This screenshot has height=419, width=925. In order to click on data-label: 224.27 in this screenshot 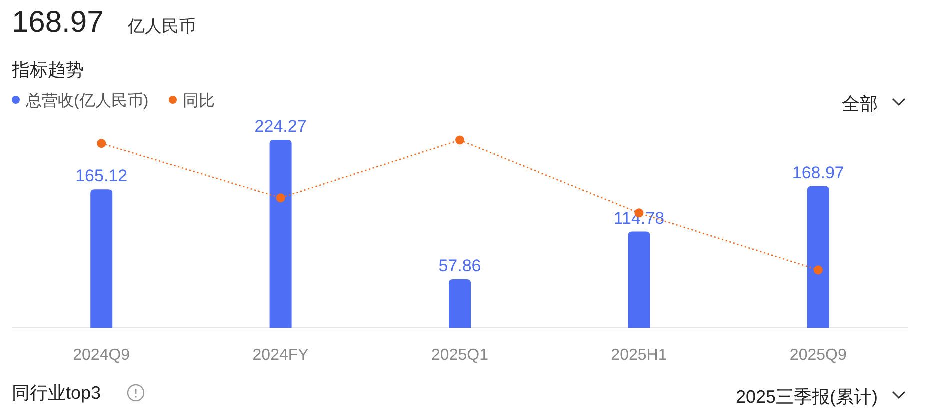, I will do `click(280, 126)`.